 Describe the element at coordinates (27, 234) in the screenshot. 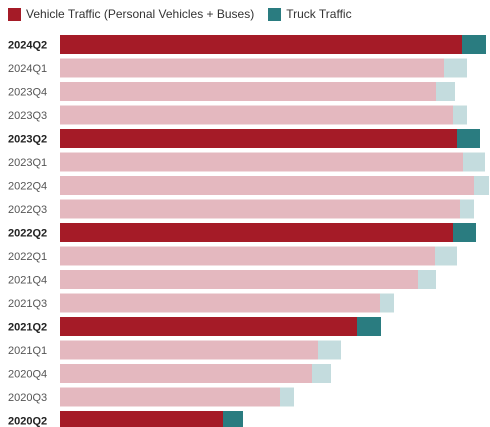

I see `category-label-2022q2: 2022Q2` at that location.